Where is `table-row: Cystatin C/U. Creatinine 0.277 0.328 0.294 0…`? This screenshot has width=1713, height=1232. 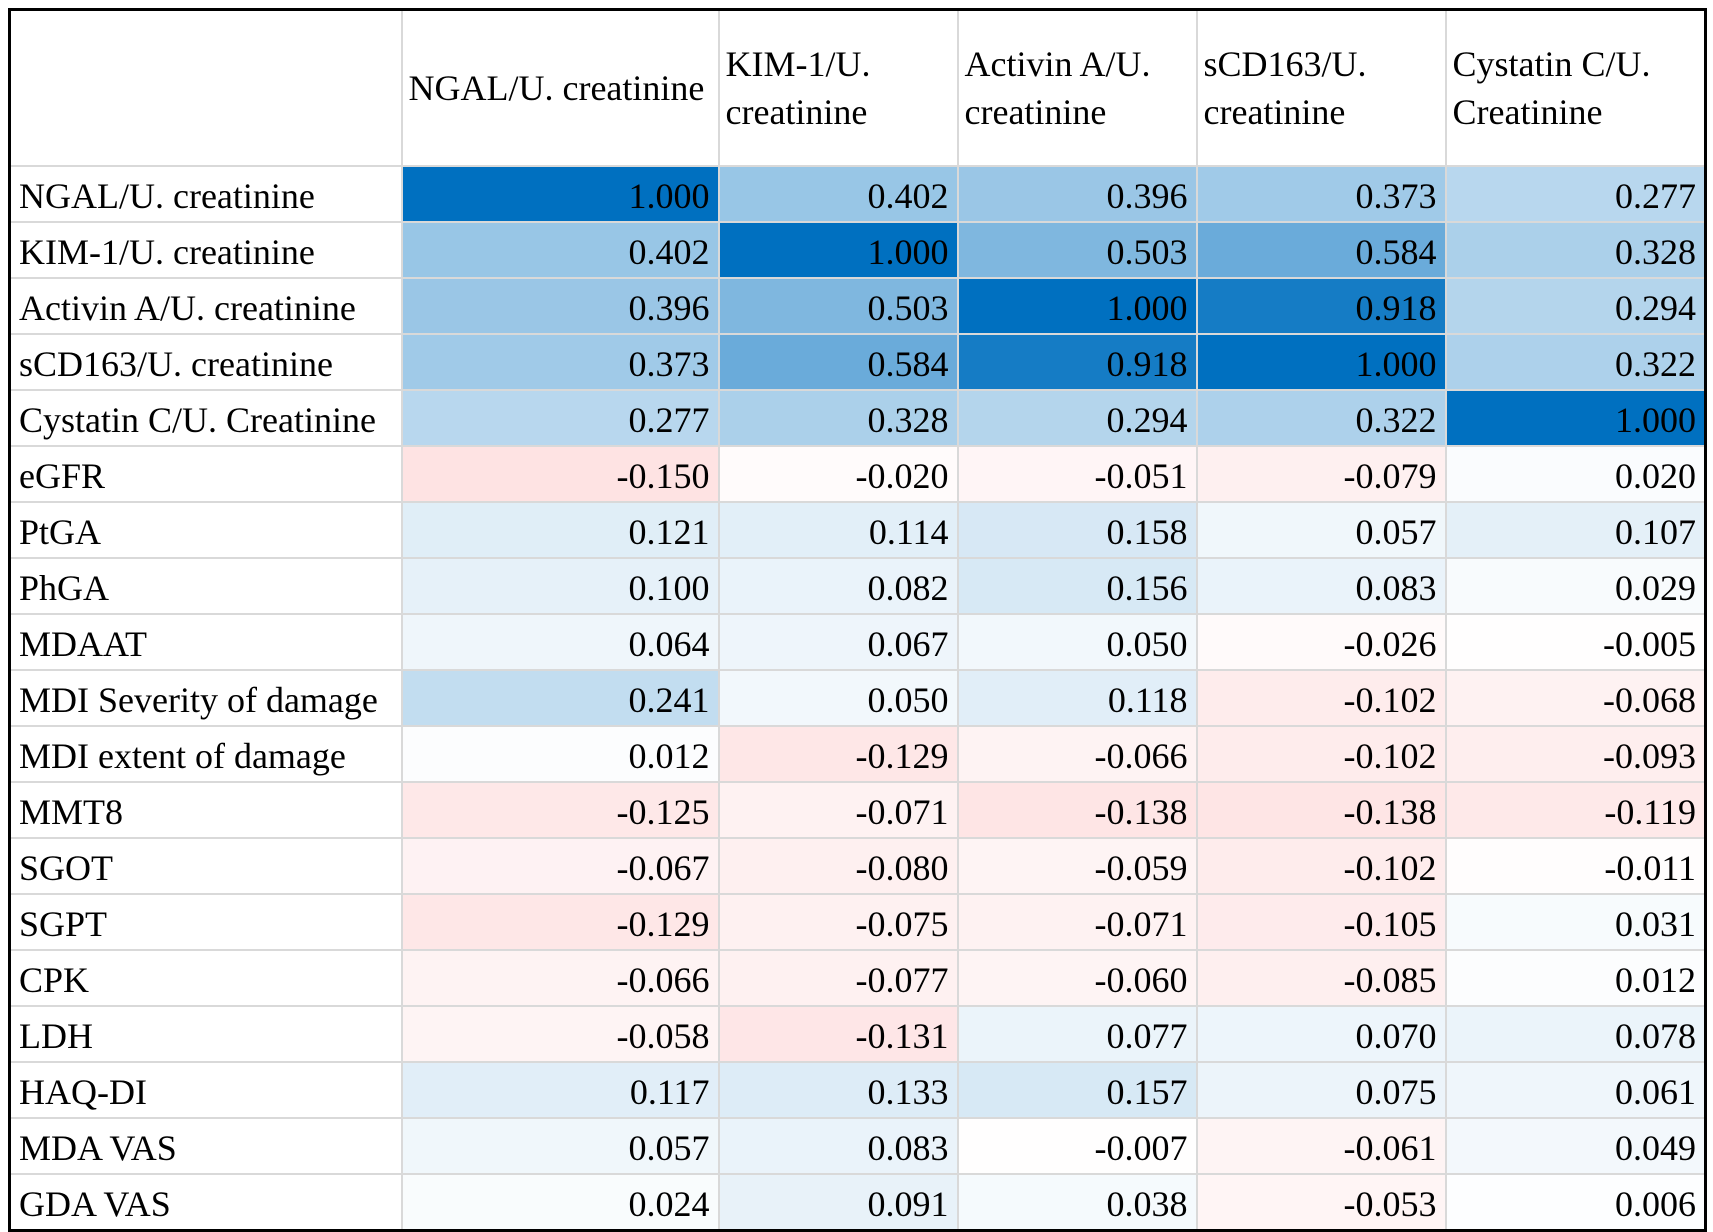
table-row: Cystatin C/U. Creatinine 0.277 0.328 0.294 0… is located at coordinates (857, 418).